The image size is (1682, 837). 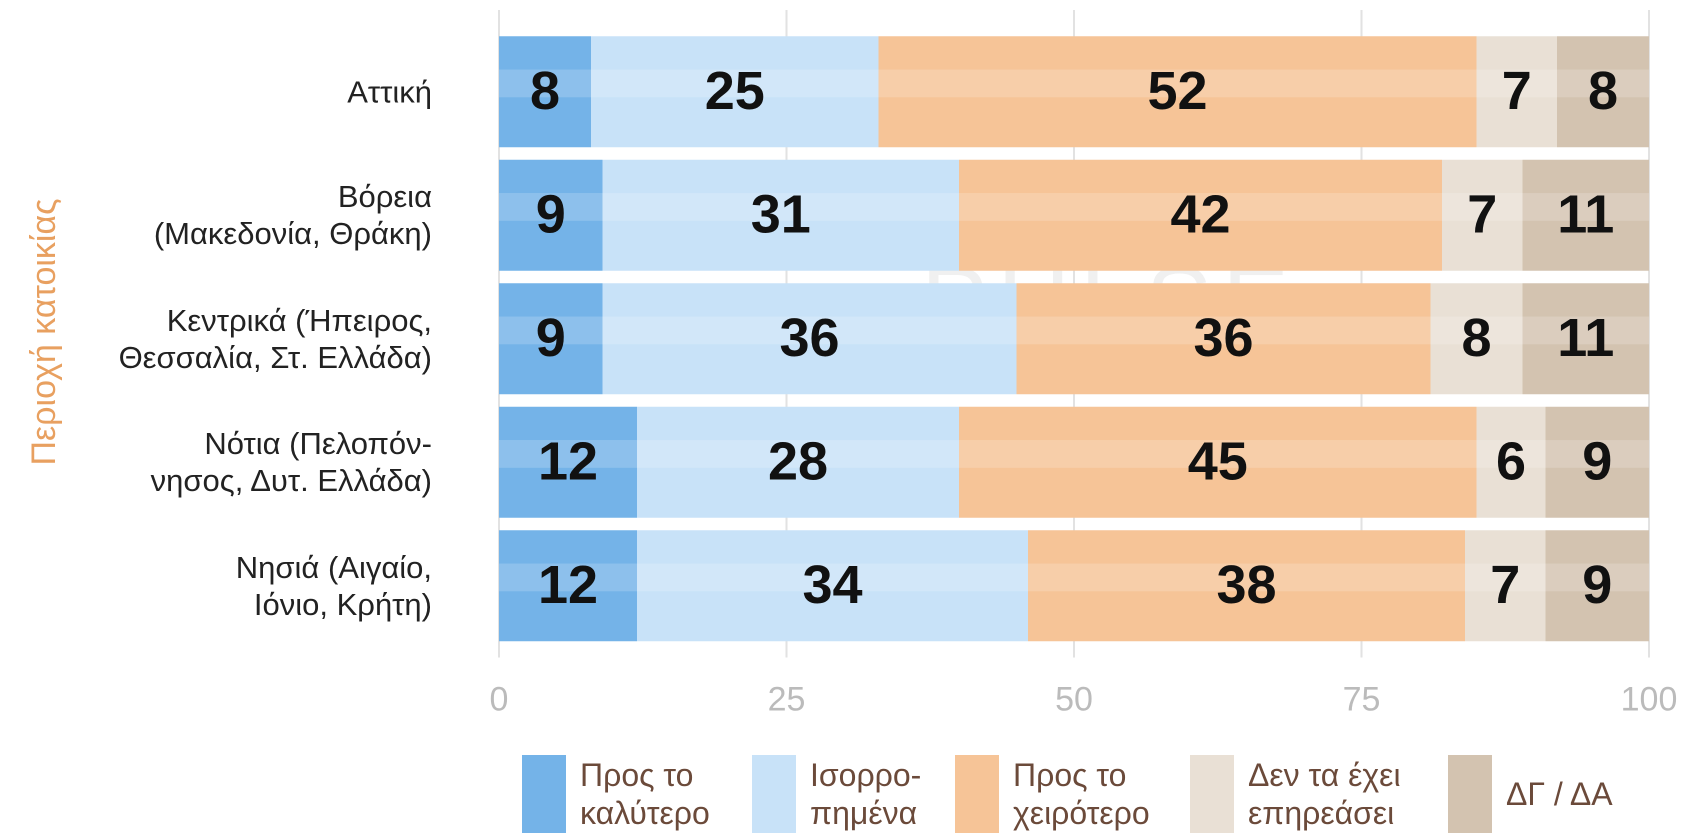 What do you see at coordinates (1362, 699) in the screenshot?
I see `x-tick-label: 75` at bounding box center [1362, 699].